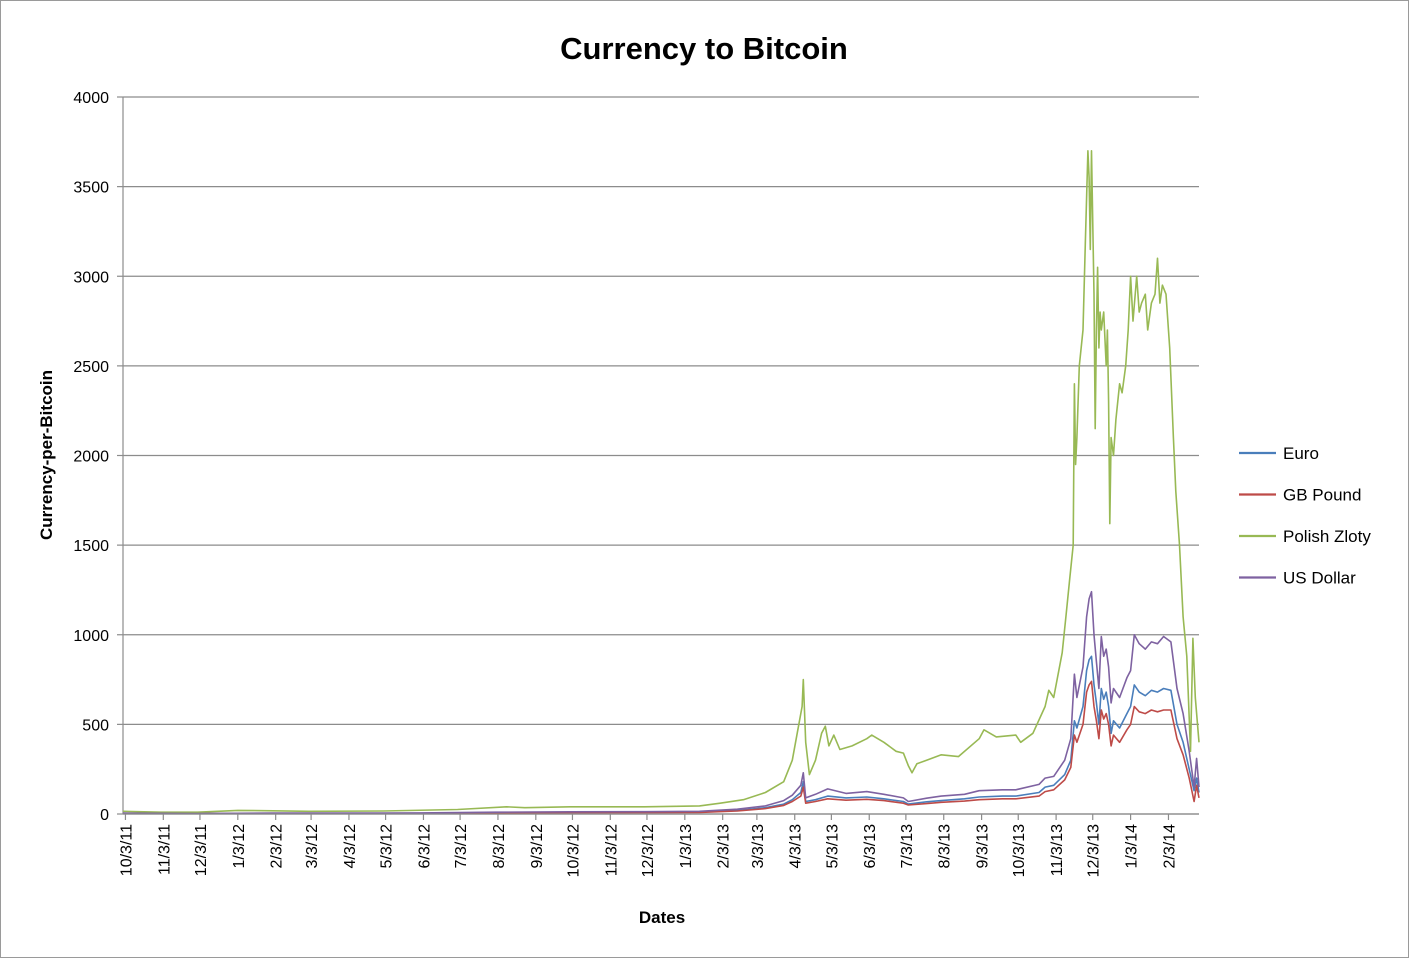 The height and width of the screenshot is (958, 1409). What do you see at coordinates (662, 917) in the screenshot?
I see `x-axis-title: Dates` at bounding box center [662, 917].